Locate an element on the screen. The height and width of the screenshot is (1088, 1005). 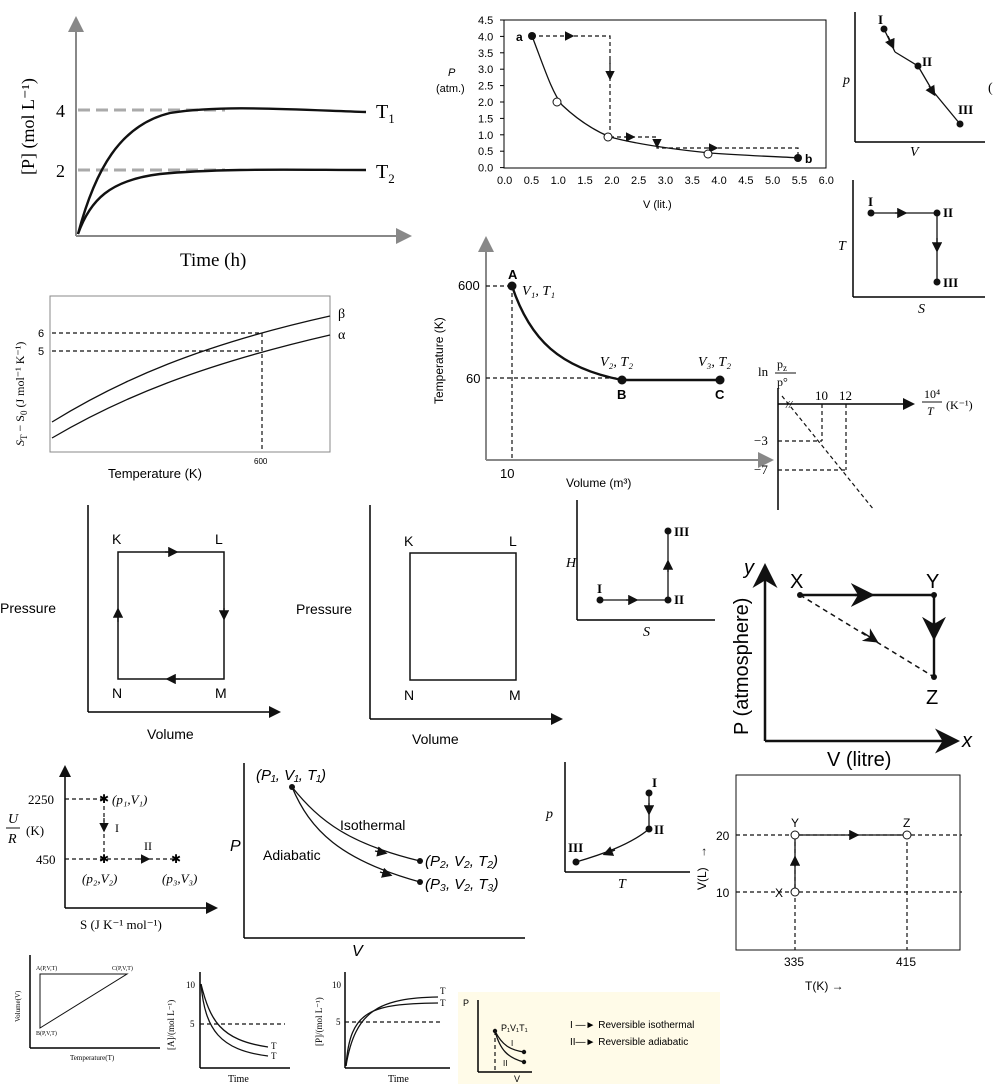
x-tick-label: 4.0 is located at coordinates (718, 181).